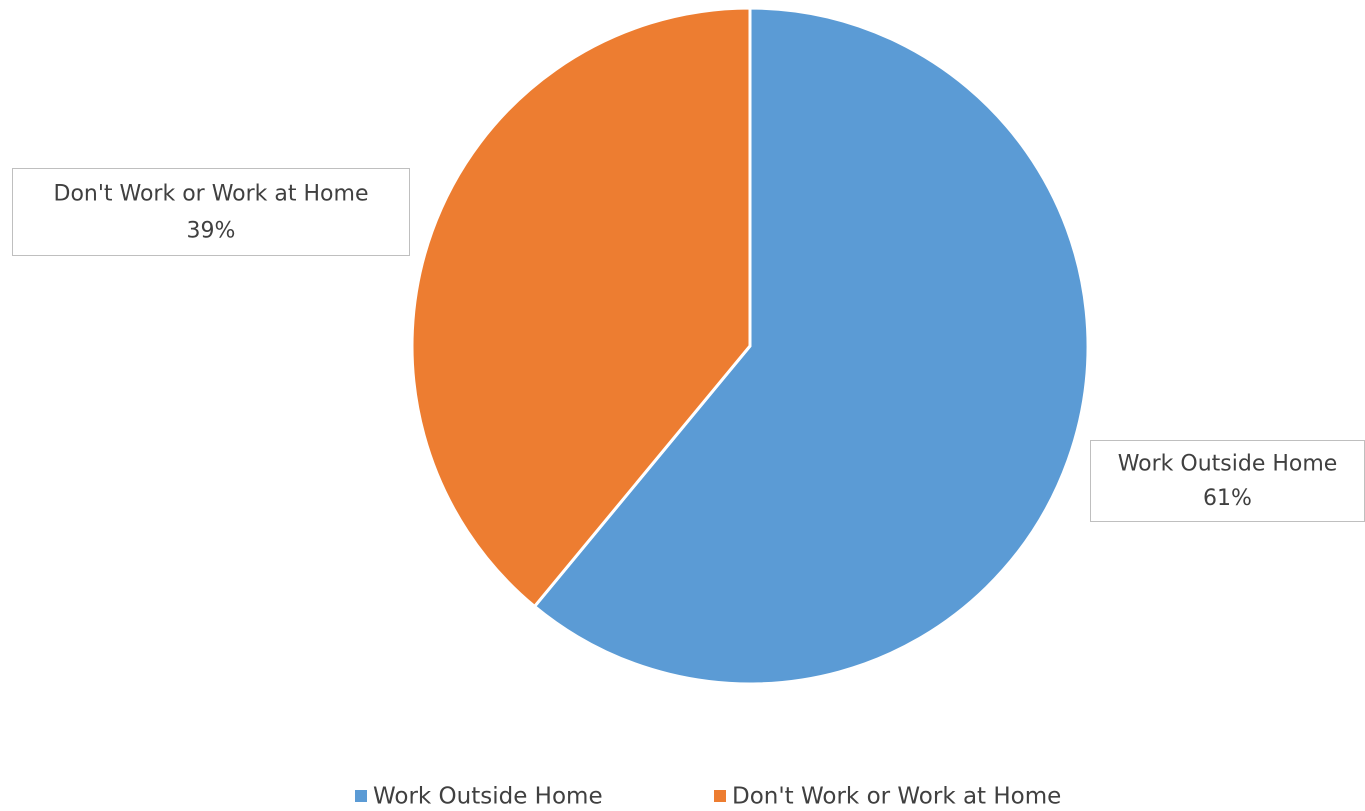  What do you see at coordinates (1227, 498) in the screenshot?
I see `data-label-value: 61%` at bounding box center [1227, 498].